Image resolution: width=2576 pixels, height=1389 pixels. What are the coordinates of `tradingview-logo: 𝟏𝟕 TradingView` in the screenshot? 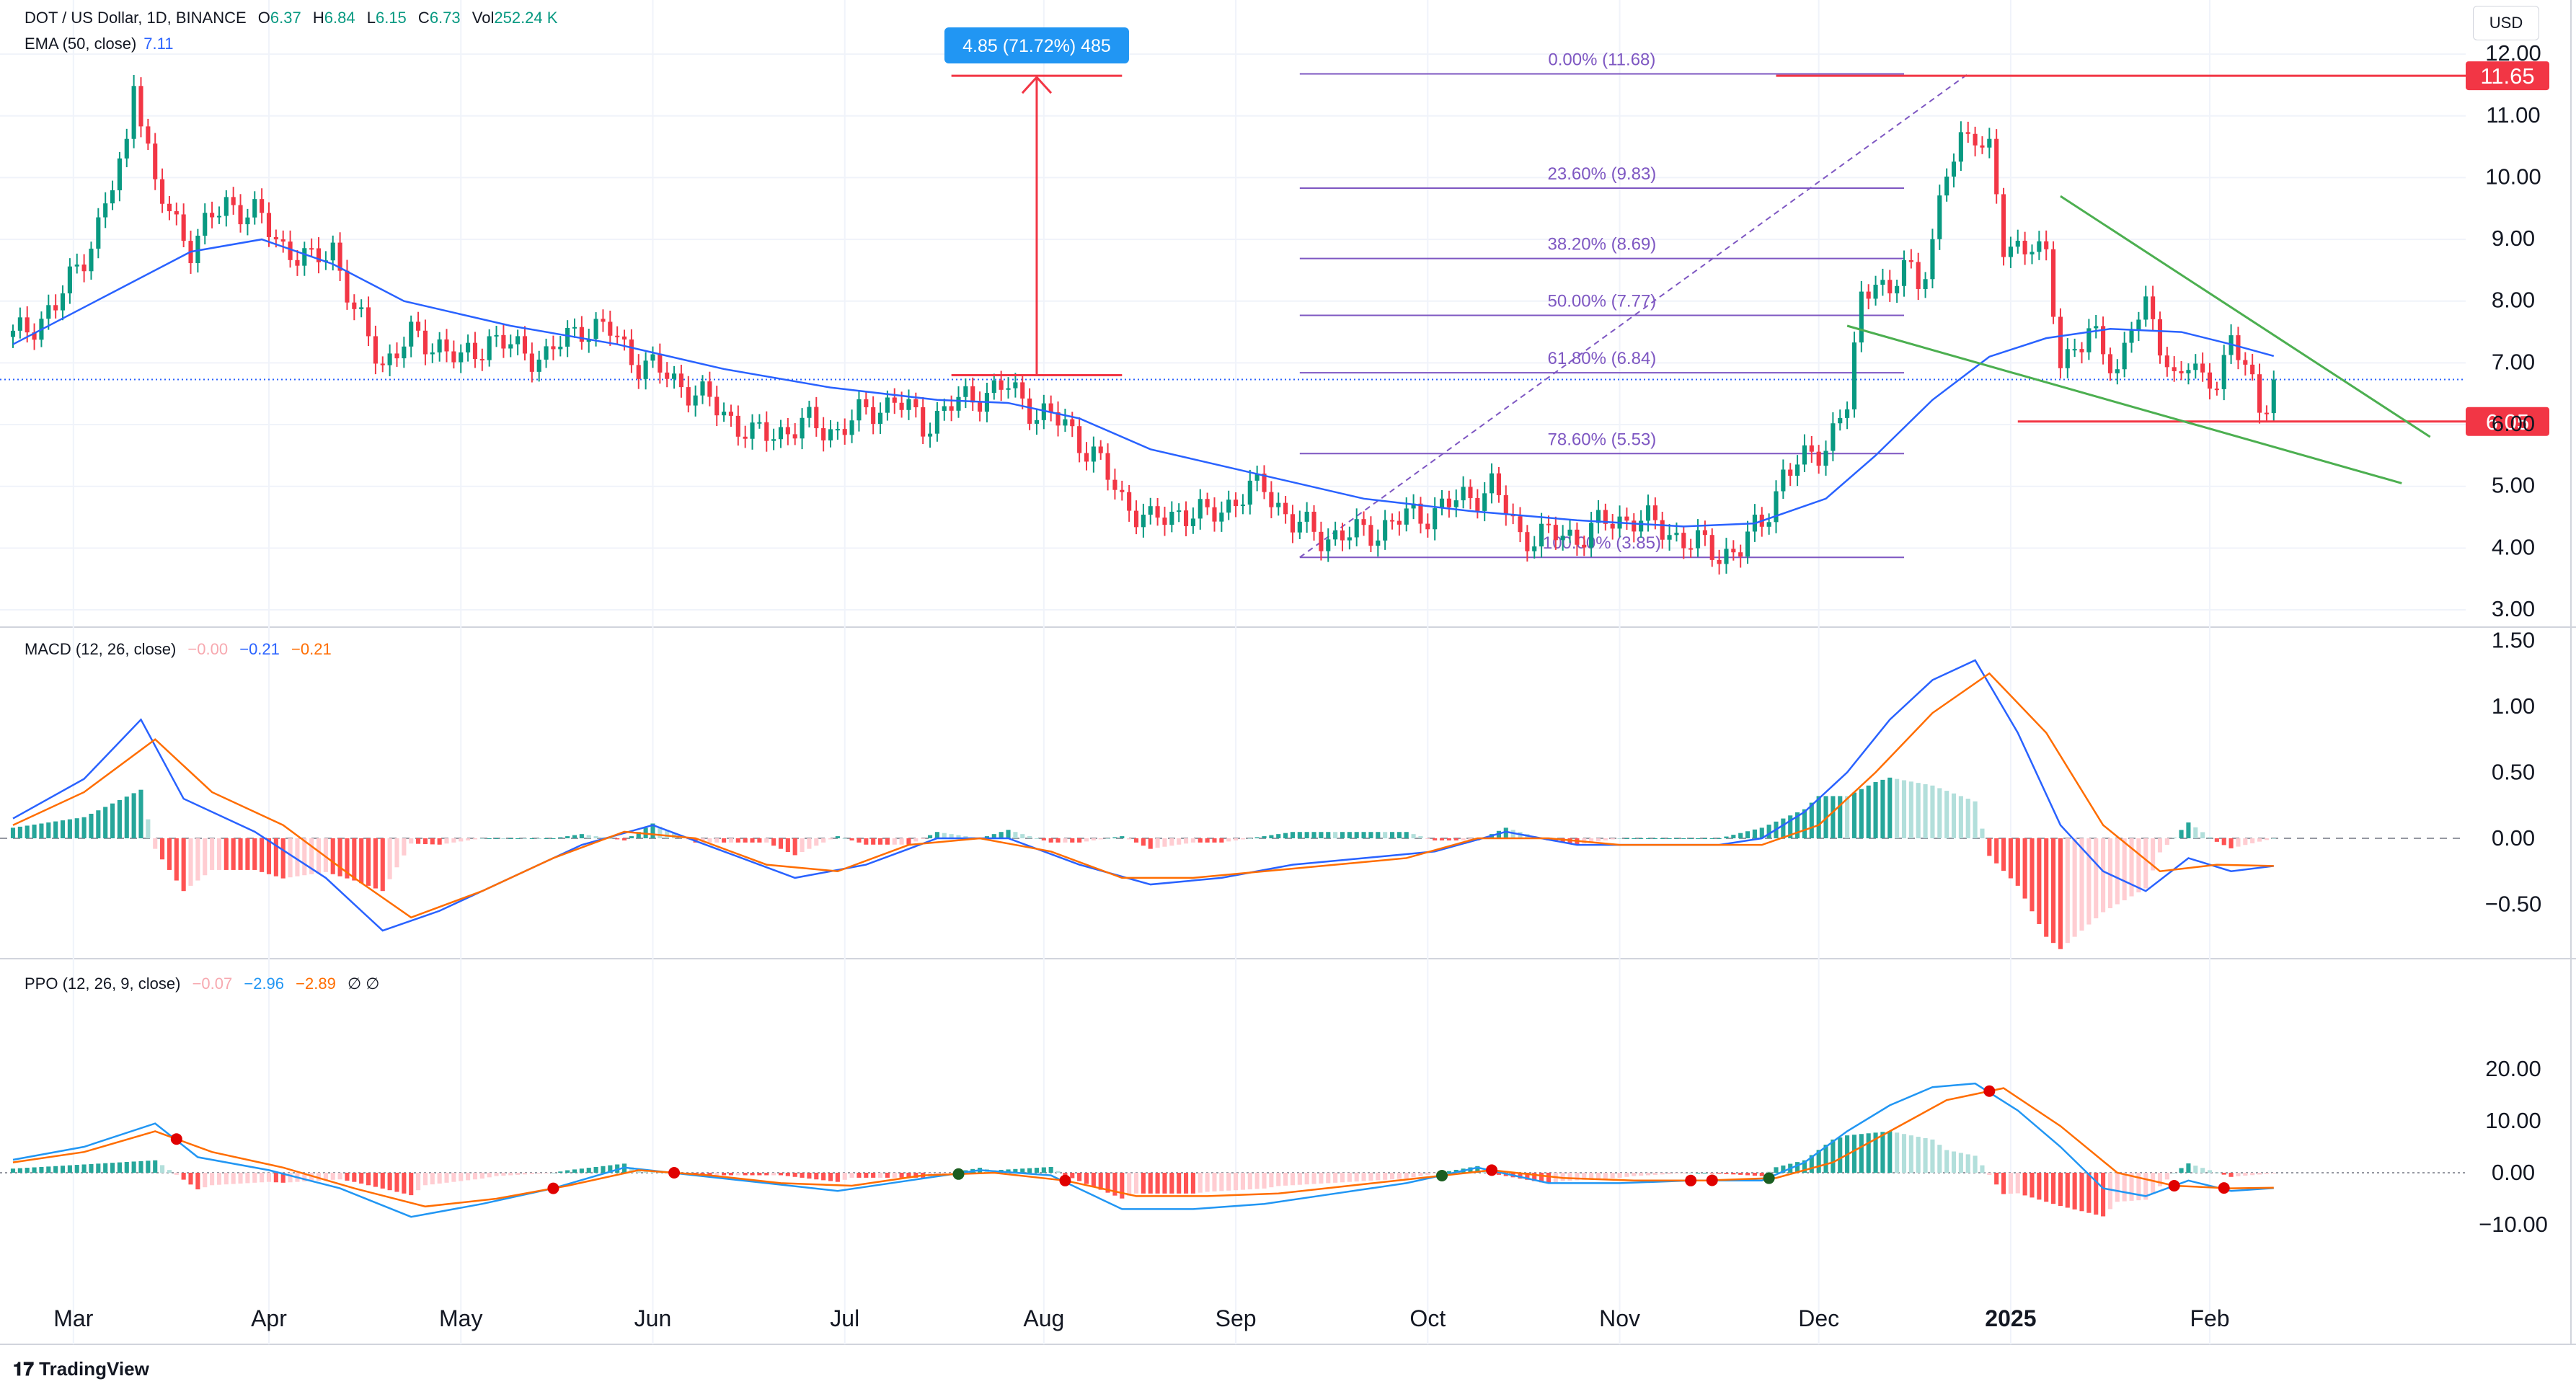 It's located at (81, 1369).